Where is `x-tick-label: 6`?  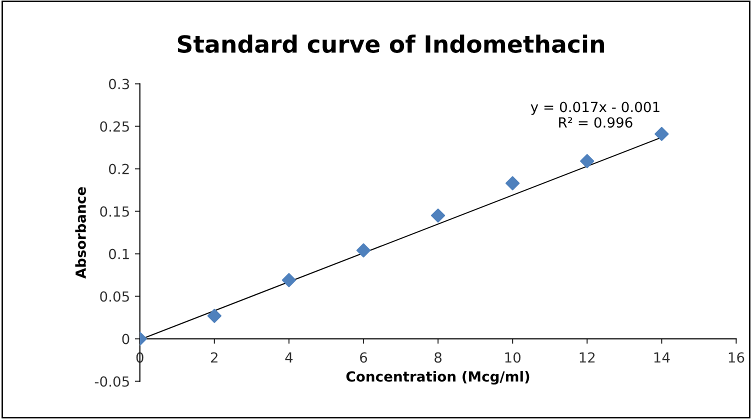
x-tick-label: 6 is located at coordinates (364, 357).